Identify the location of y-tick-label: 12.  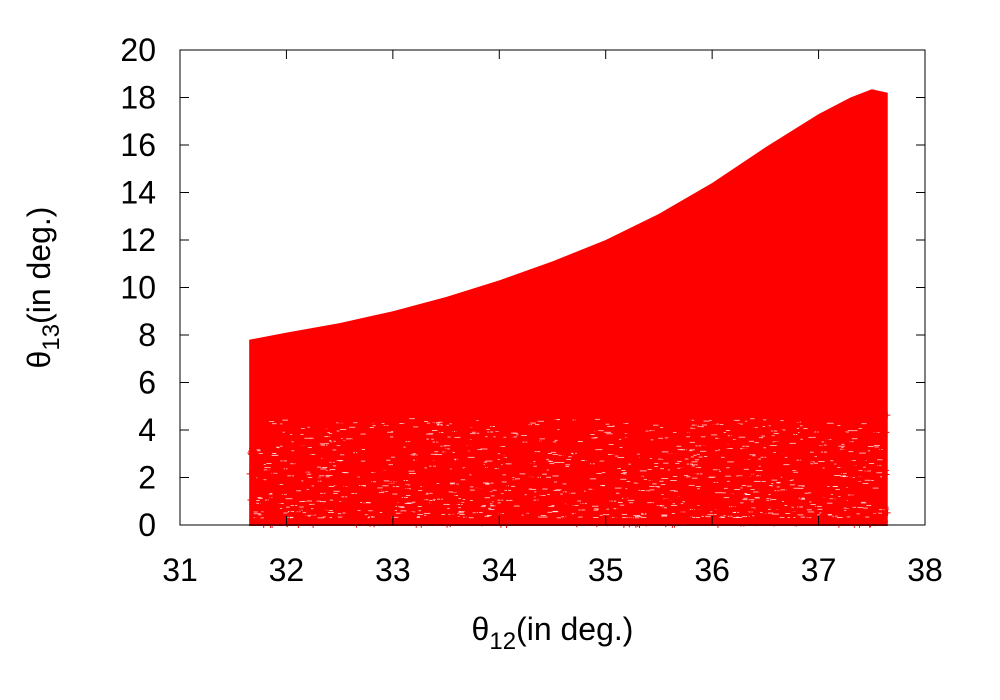
(138, 240).